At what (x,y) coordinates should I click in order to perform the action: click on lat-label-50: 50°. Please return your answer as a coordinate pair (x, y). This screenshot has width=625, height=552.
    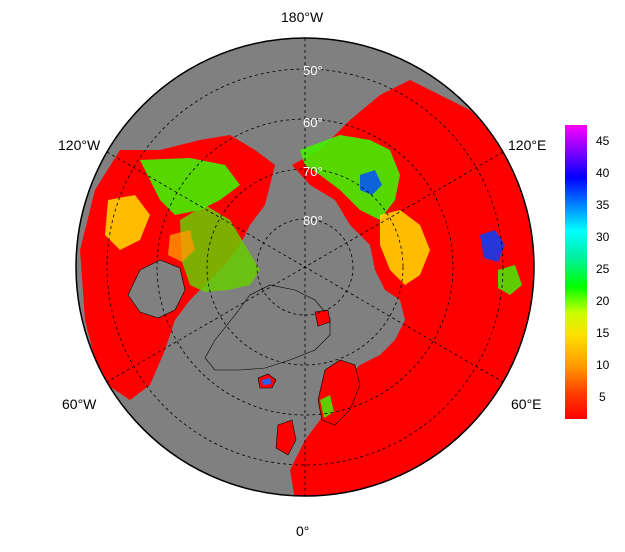
    Looking at the image, I should click on (313, 70).